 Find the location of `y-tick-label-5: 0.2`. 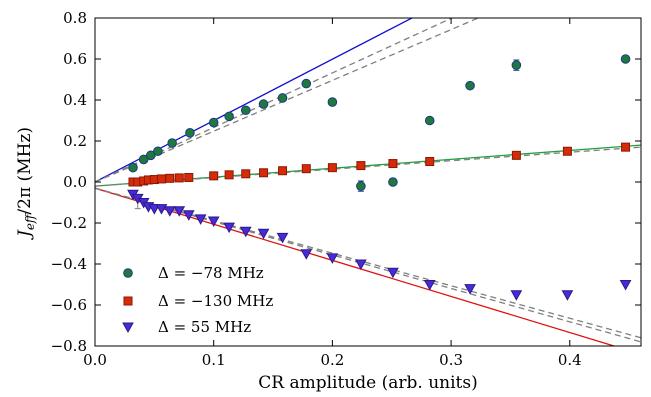

y-tick-label-5: 0.2 is located at coordinates (75, 141).